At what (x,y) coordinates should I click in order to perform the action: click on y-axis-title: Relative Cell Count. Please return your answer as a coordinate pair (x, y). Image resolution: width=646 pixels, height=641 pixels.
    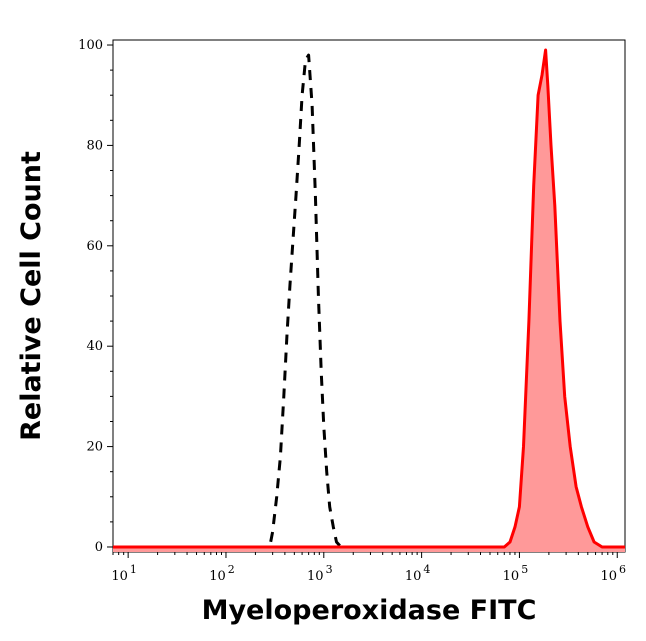
    Looking at the image, I should click on (31, 296).